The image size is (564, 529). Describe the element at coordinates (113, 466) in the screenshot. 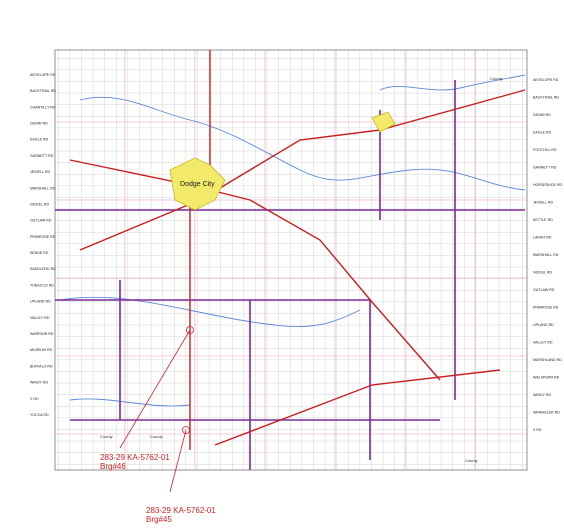

I see `annotation: Brg#46` at that location.